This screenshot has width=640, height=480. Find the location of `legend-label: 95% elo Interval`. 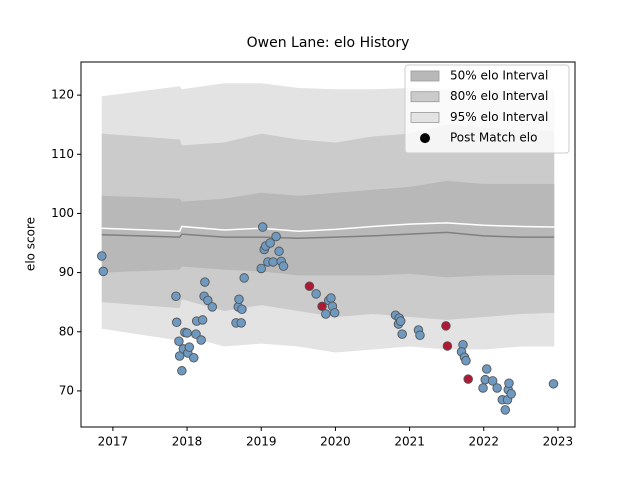

legend-label: 95% elo Interval is located at coordinates (499, 117).